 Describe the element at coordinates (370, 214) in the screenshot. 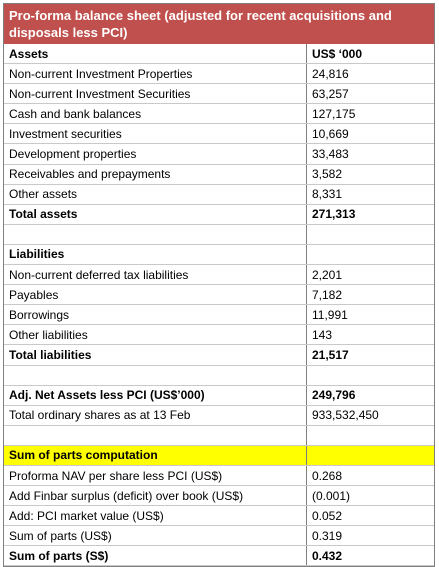

I see `row-value: 271,313` at that location.